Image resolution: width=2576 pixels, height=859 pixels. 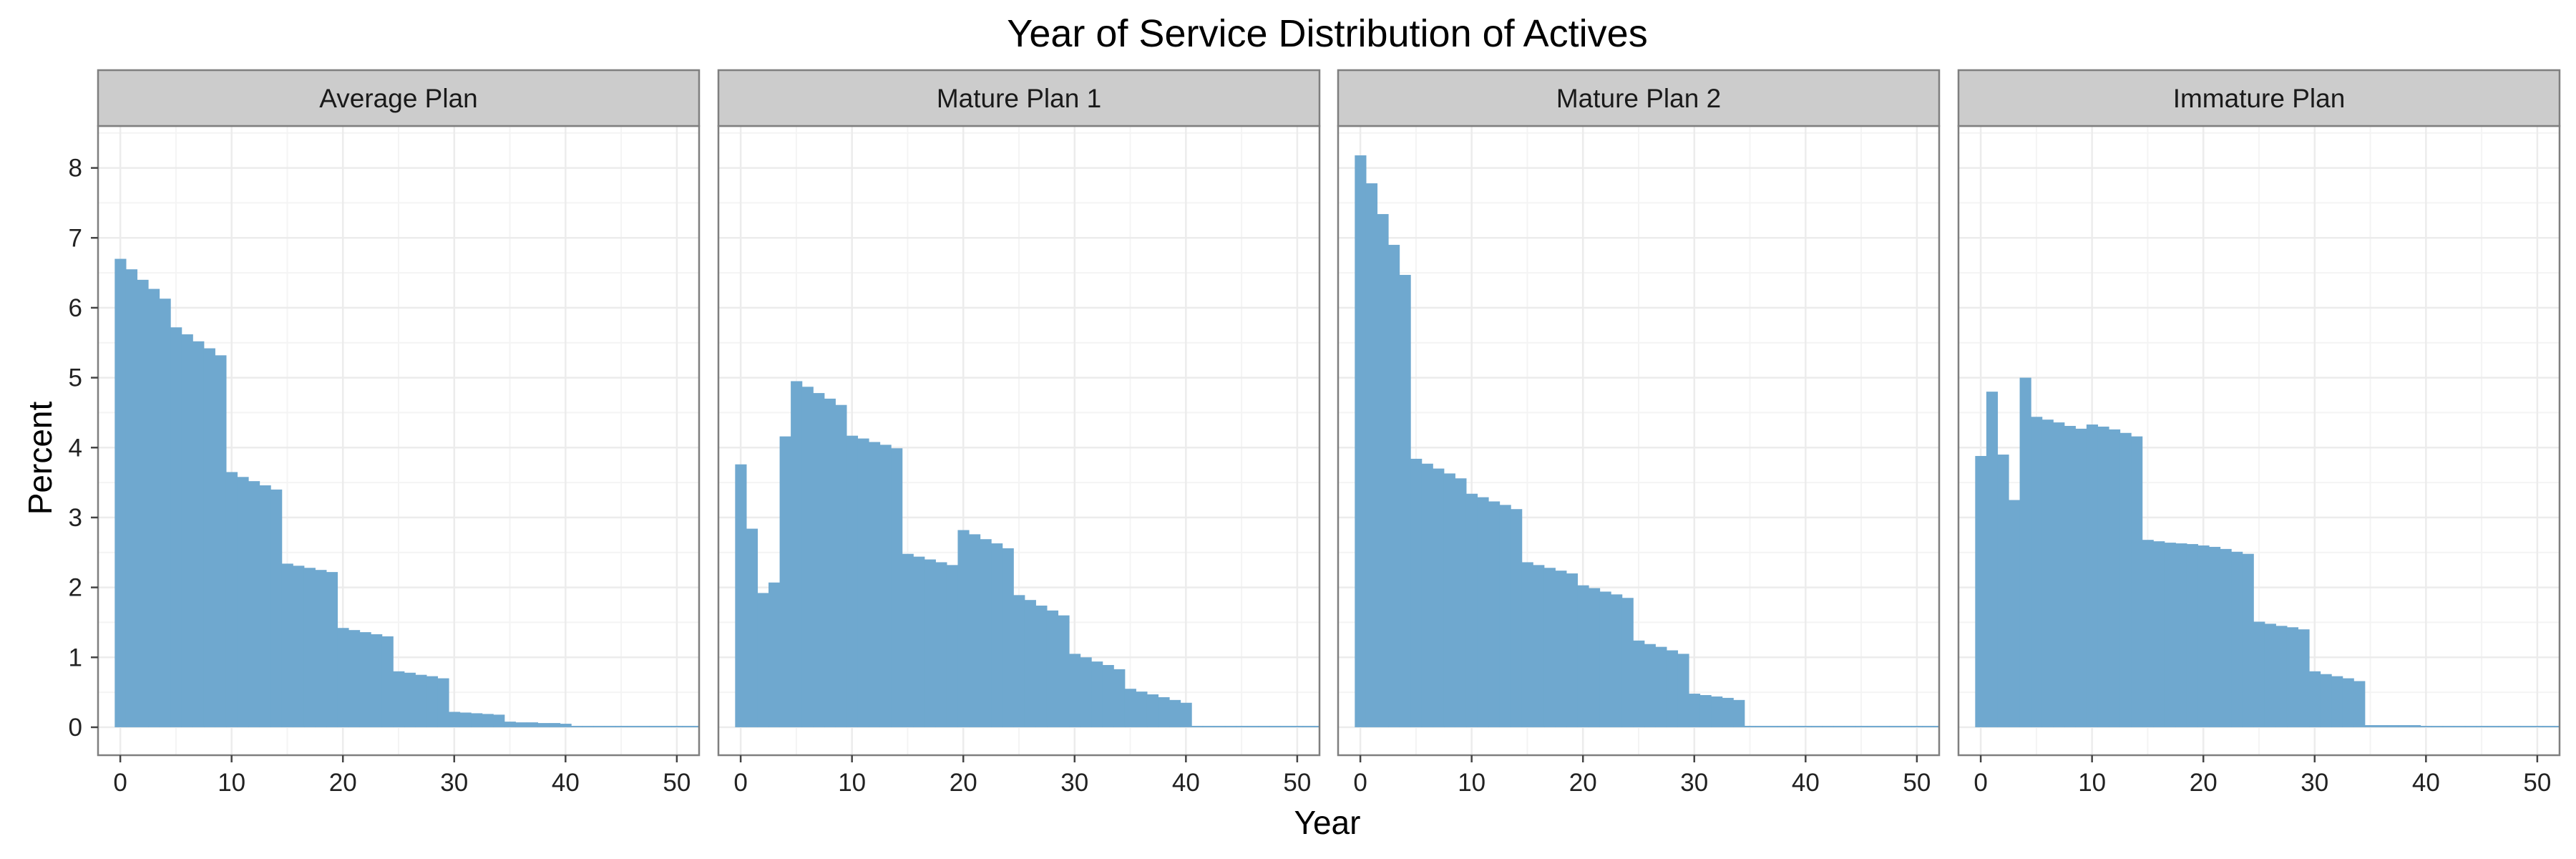 What do you see at coordinates (1327, 33) in the screenshot?
I see `chart-title: Year of Service Distribution of Actives` at bounding box center [1327, 33].